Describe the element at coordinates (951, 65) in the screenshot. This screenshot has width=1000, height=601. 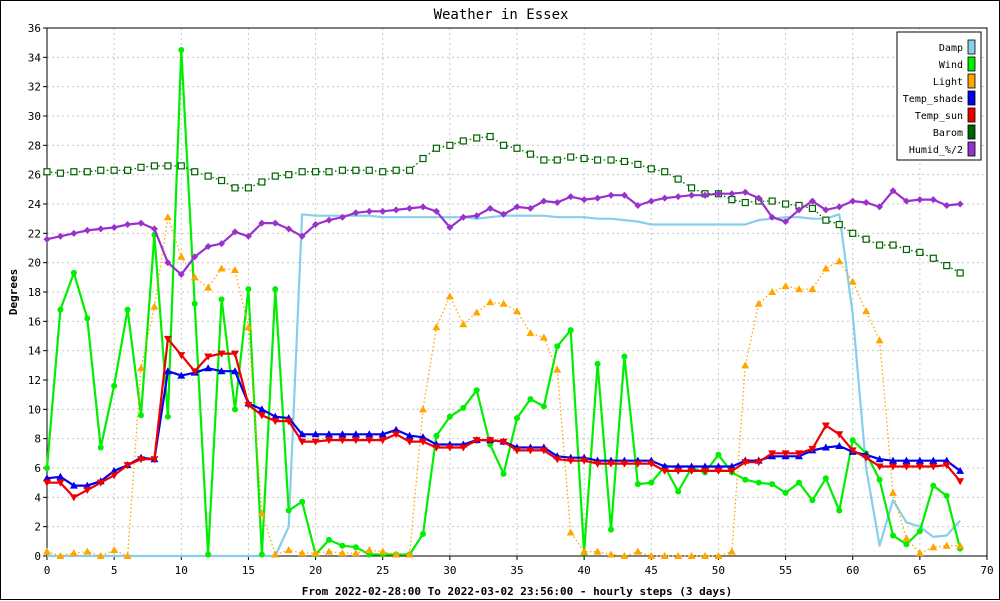
I see `legend-label-wind: Wind` at that location.